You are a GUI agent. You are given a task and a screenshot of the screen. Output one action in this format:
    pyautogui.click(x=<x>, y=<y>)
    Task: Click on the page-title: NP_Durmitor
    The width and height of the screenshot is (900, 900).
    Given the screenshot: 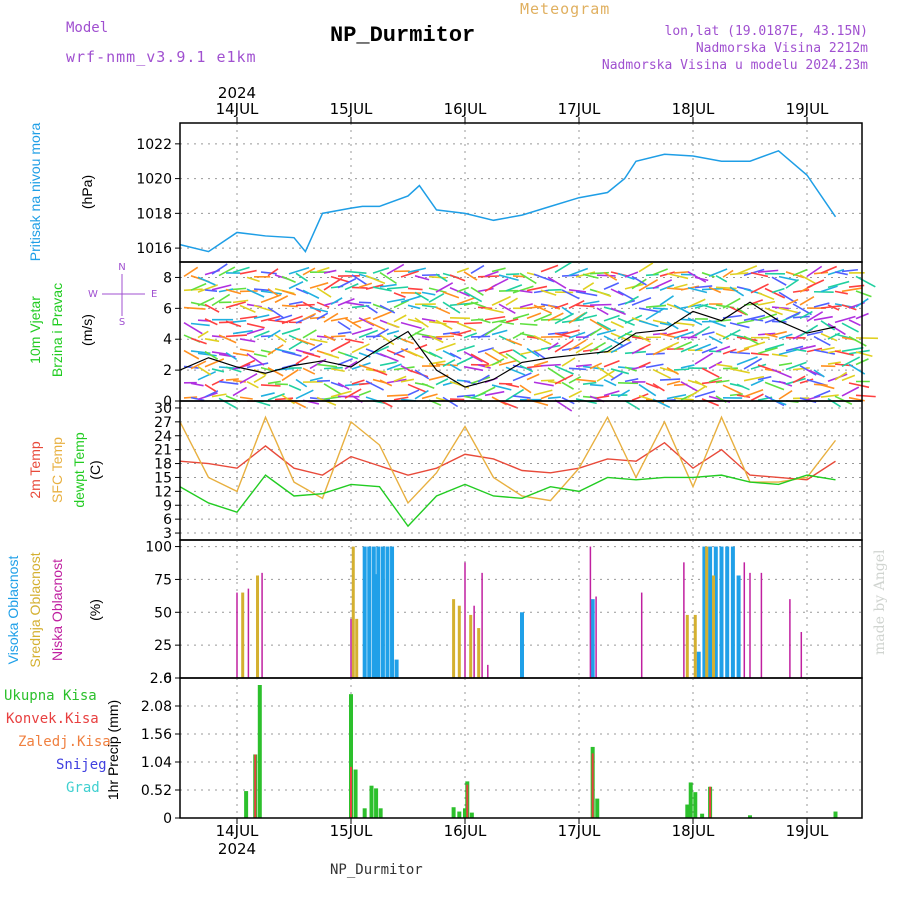 What is the action you would take?
    pyautogui.click(x=403, y=35)
    